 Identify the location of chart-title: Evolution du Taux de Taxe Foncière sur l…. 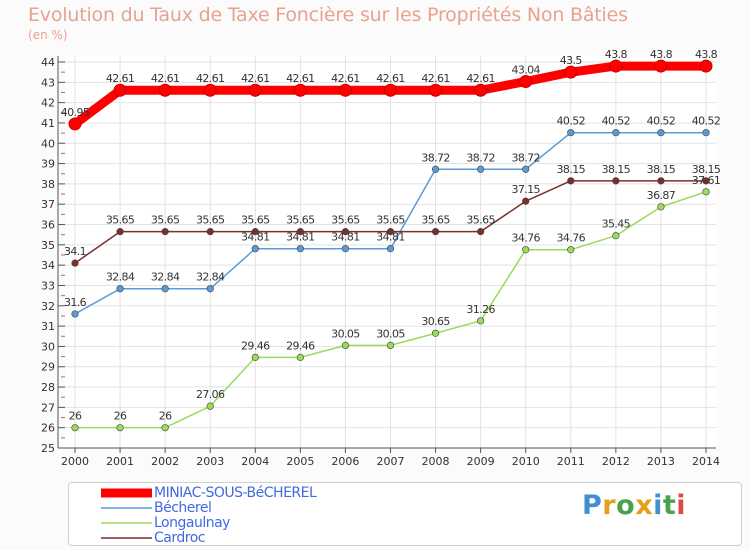
(328, 15).